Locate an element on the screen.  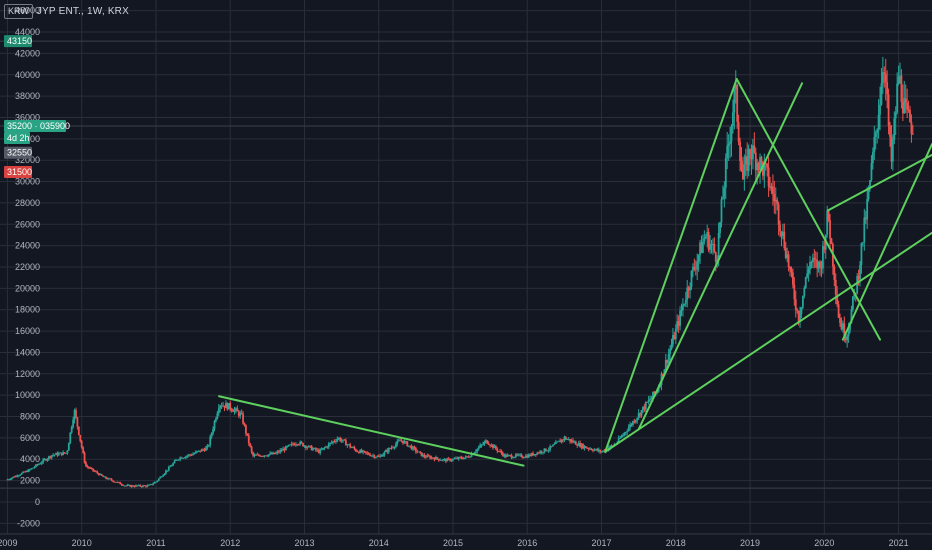
trendline is located at coordinates (371, 431).